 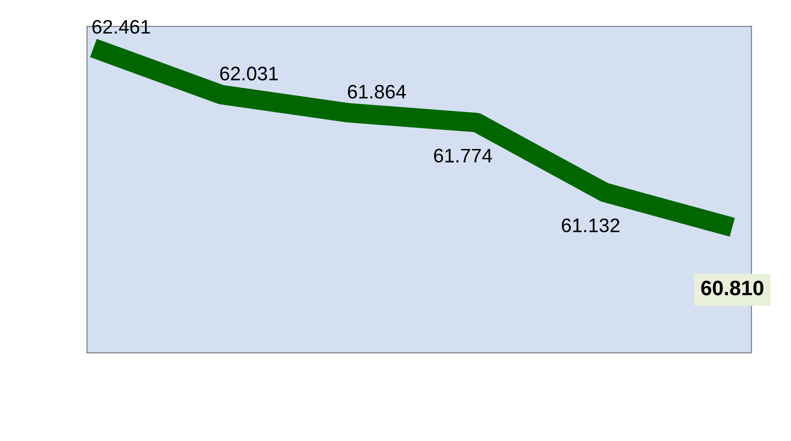 What do you see at coordinates (377, 91) in the screenshot?
I see `data-label: 61.864` at bounding box center [377, 91].